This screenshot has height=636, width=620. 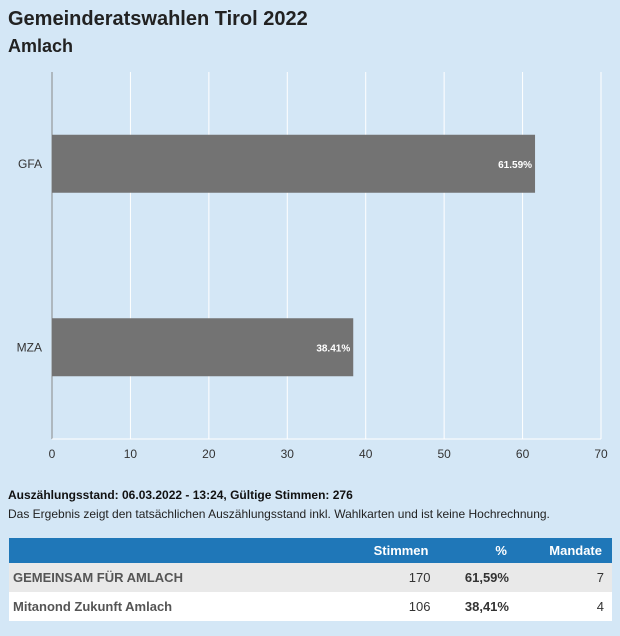 What do you see at coordinates (564, 577) in the screenshot?
I see `party-seats: 7` at bounding box center [564, 577].